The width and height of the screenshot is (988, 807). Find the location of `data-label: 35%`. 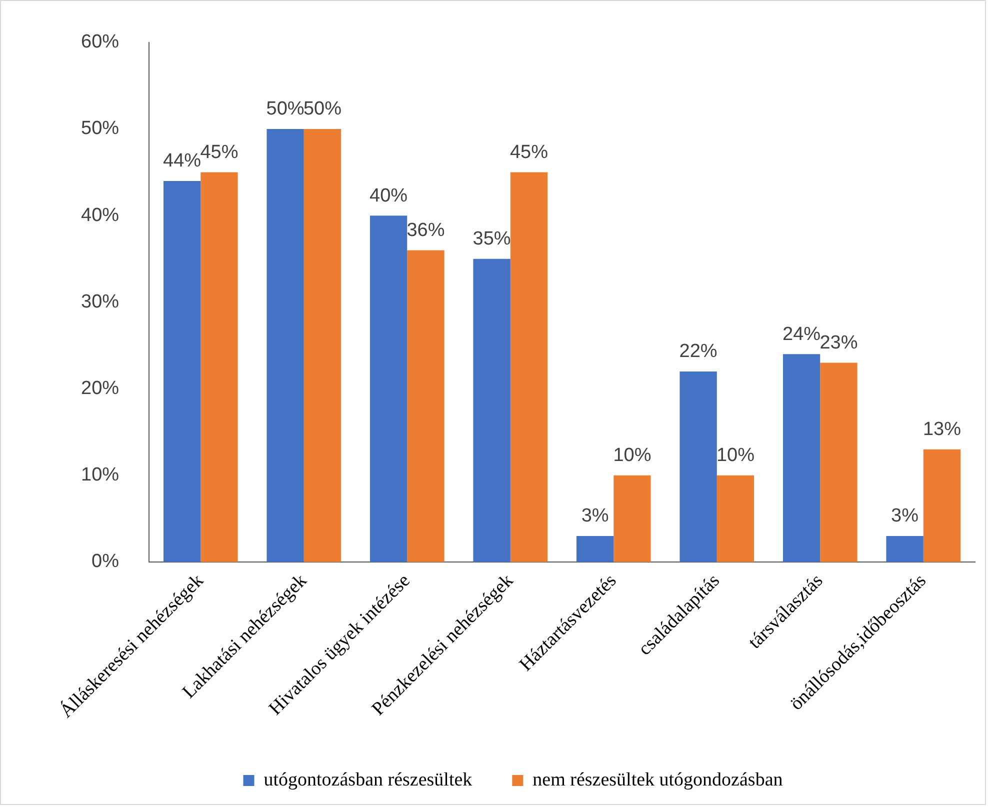

data-label: 35% is located at coordinates (491, 239).